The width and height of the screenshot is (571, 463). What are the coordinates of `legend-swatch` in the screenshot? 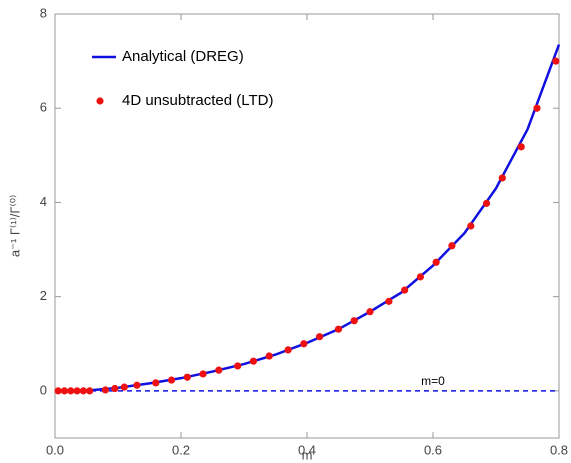 It's located at (100, 101).